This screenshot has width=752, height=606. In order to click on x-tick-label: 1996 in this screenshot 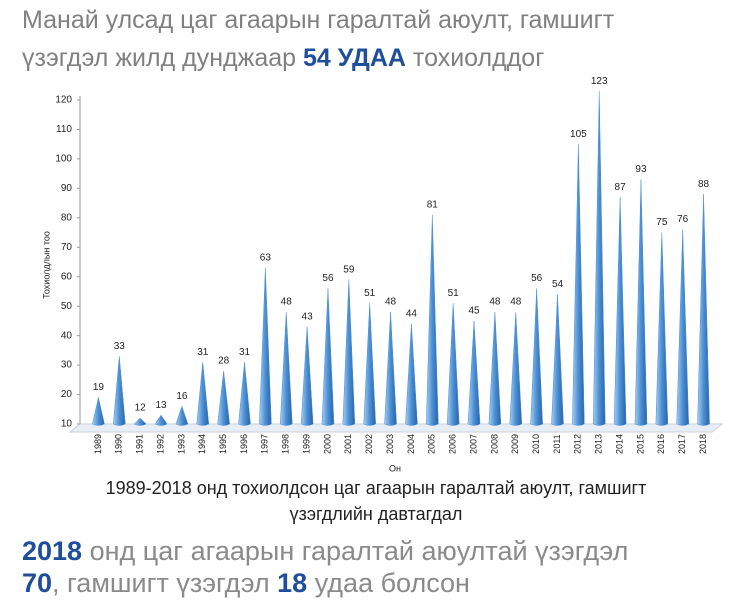, I will do `click(244, 444)`.